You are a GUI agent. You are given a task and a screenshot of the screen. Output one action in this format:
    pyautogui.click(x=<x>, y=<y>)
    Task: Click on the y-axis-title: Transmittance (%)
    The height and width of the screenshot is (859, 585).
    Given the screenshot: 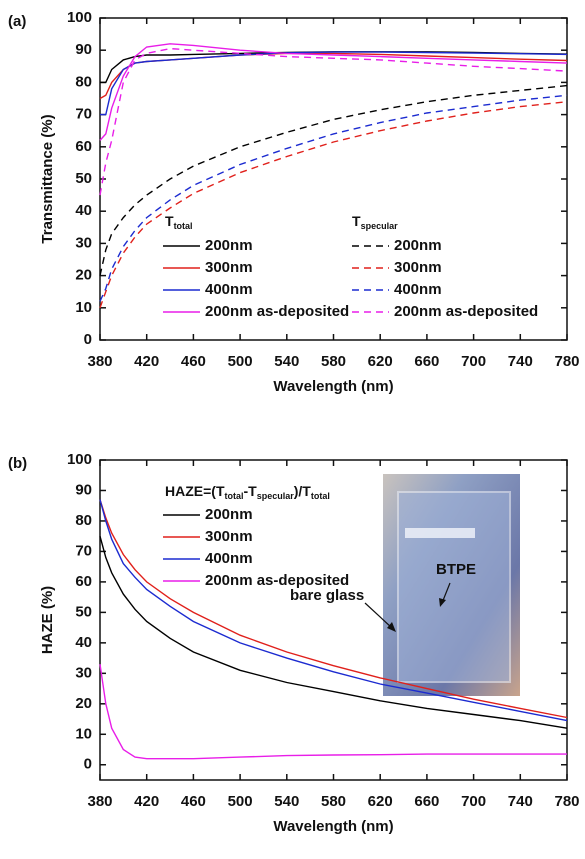 What is the action you would take?
    pyautogui.click(x=47, y=178)
    